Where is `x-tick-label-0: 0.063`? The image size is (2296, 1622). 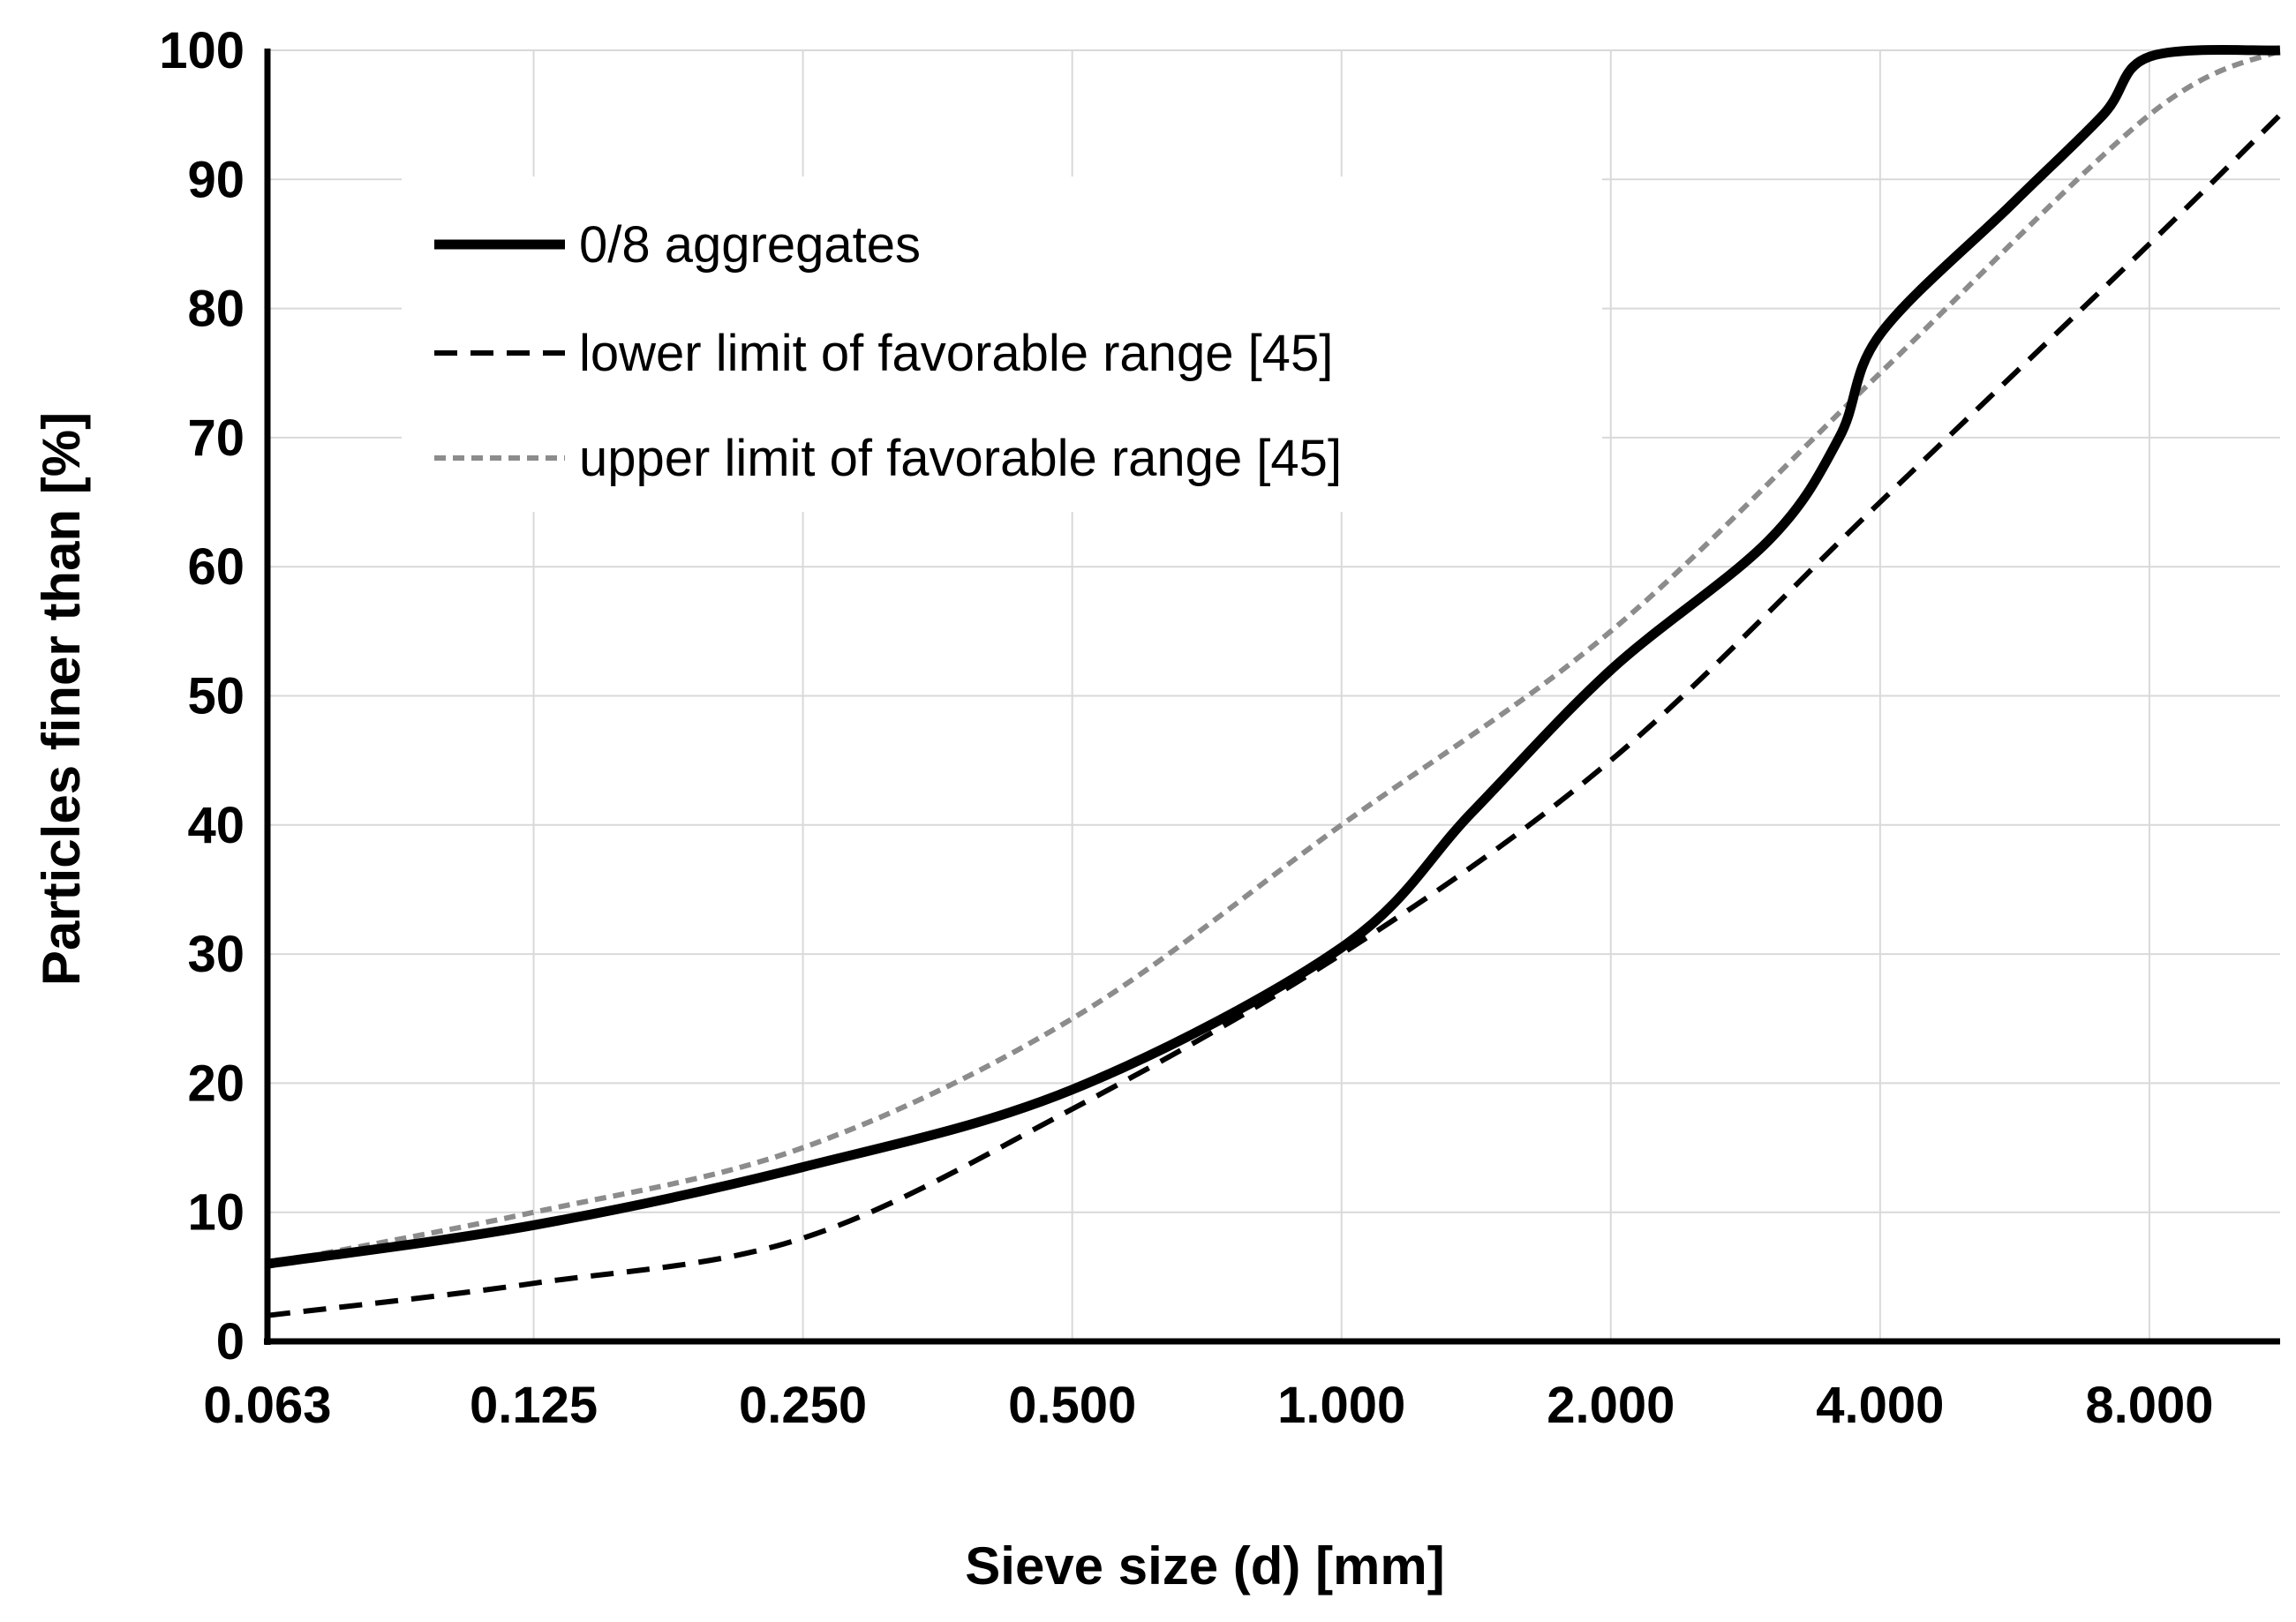 x-tick-label-0: 0.063 is located at coordinates (267, 1406).